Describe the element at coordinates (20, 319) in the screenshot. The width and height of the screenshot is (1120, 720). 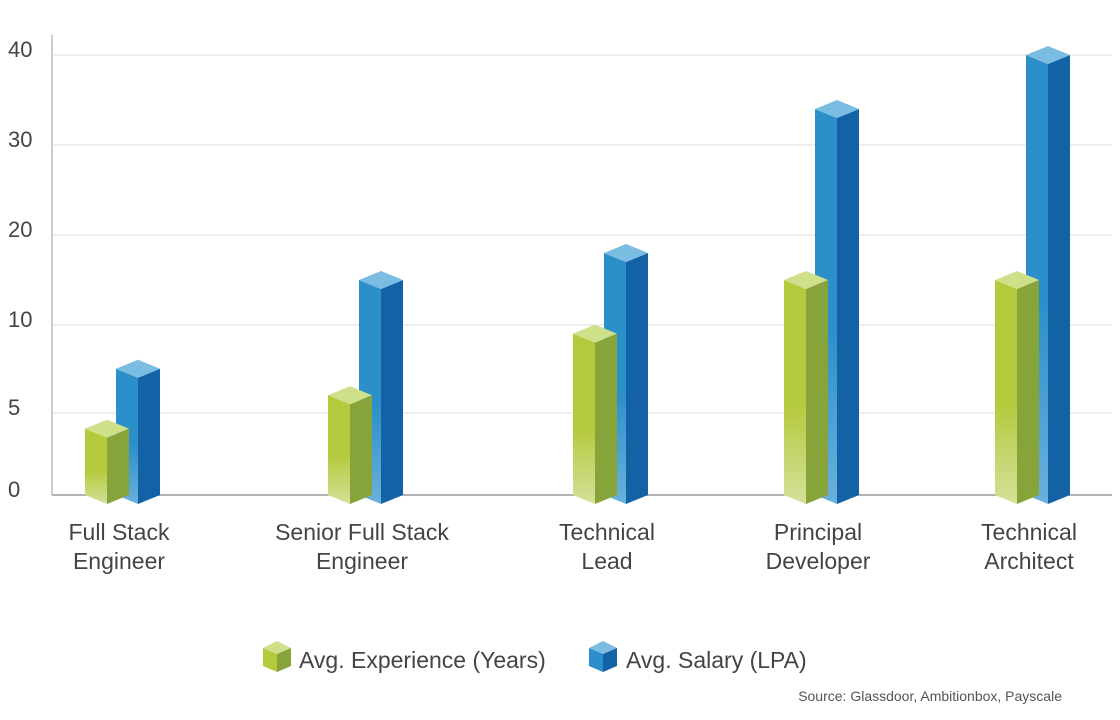
I see `y-tick-label: 10` at that location.